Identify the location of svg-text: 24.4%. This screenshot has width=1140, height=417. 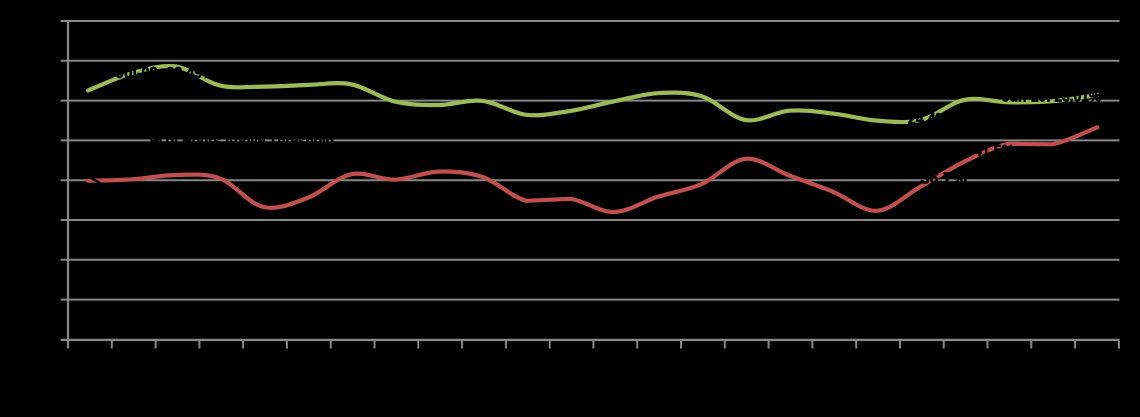
(928, 119).